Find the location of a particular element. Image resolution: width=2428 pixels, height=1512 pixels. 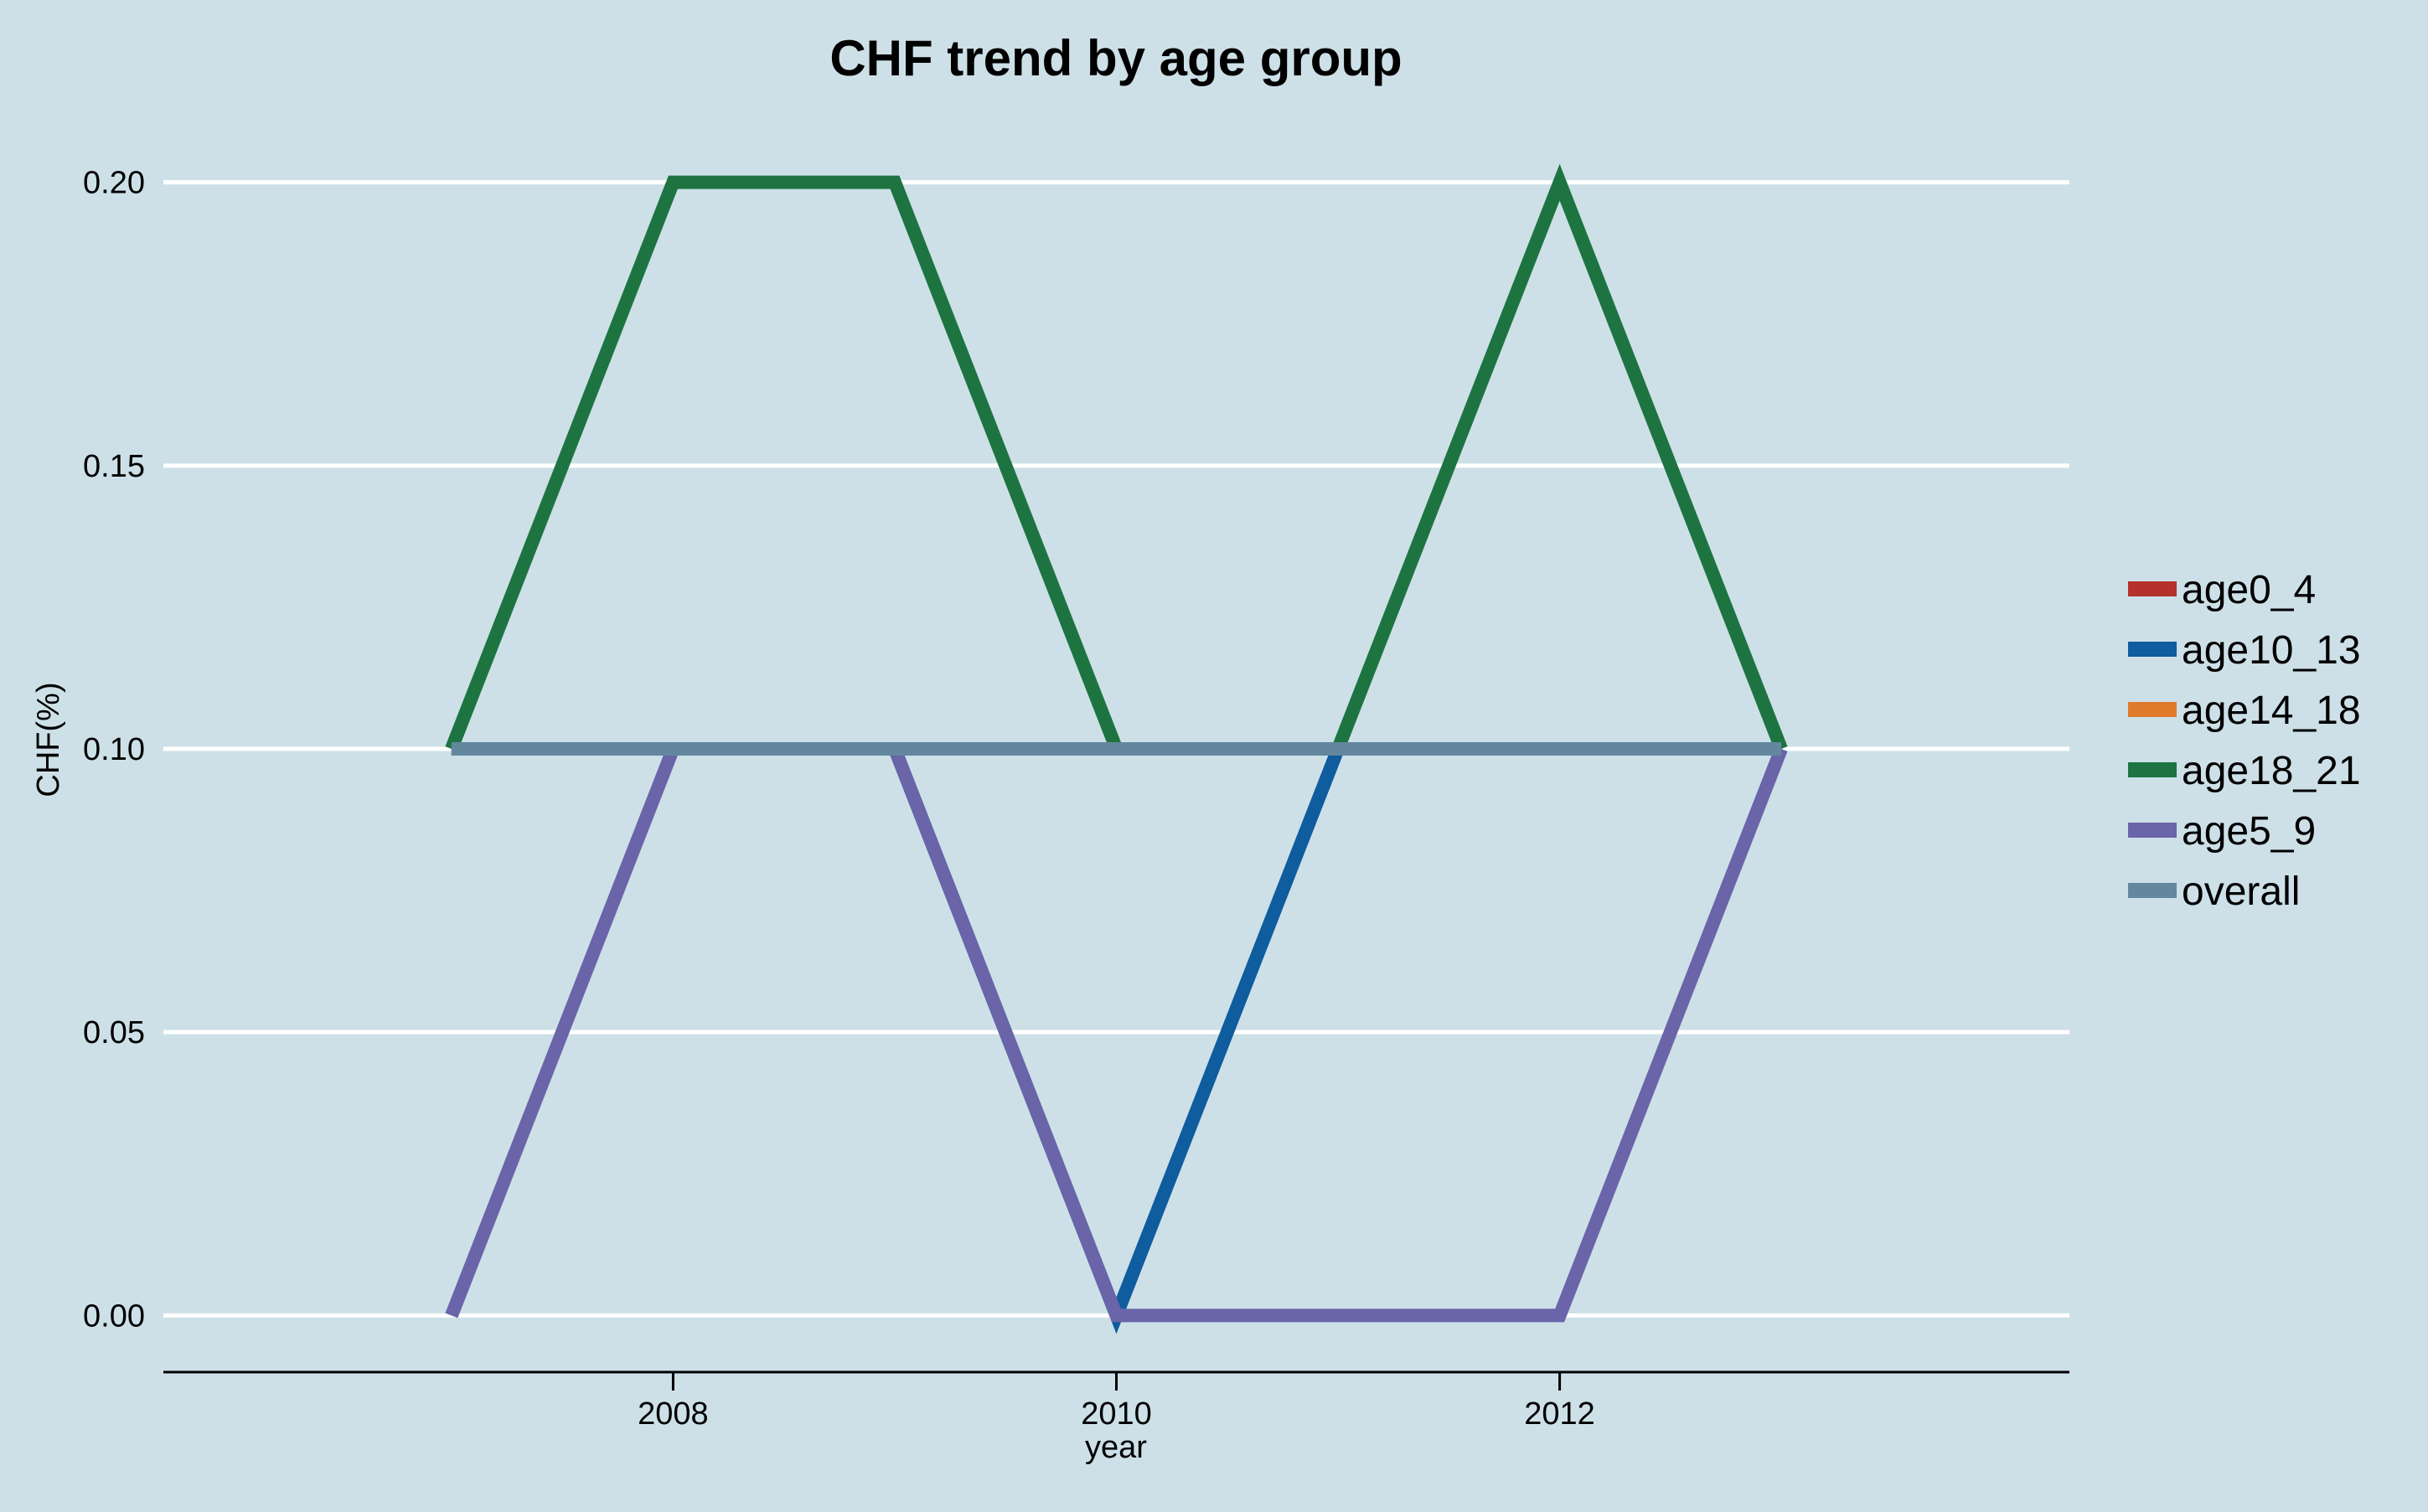

y-tick-label: 0.10 is located at coordinates (114, 749).